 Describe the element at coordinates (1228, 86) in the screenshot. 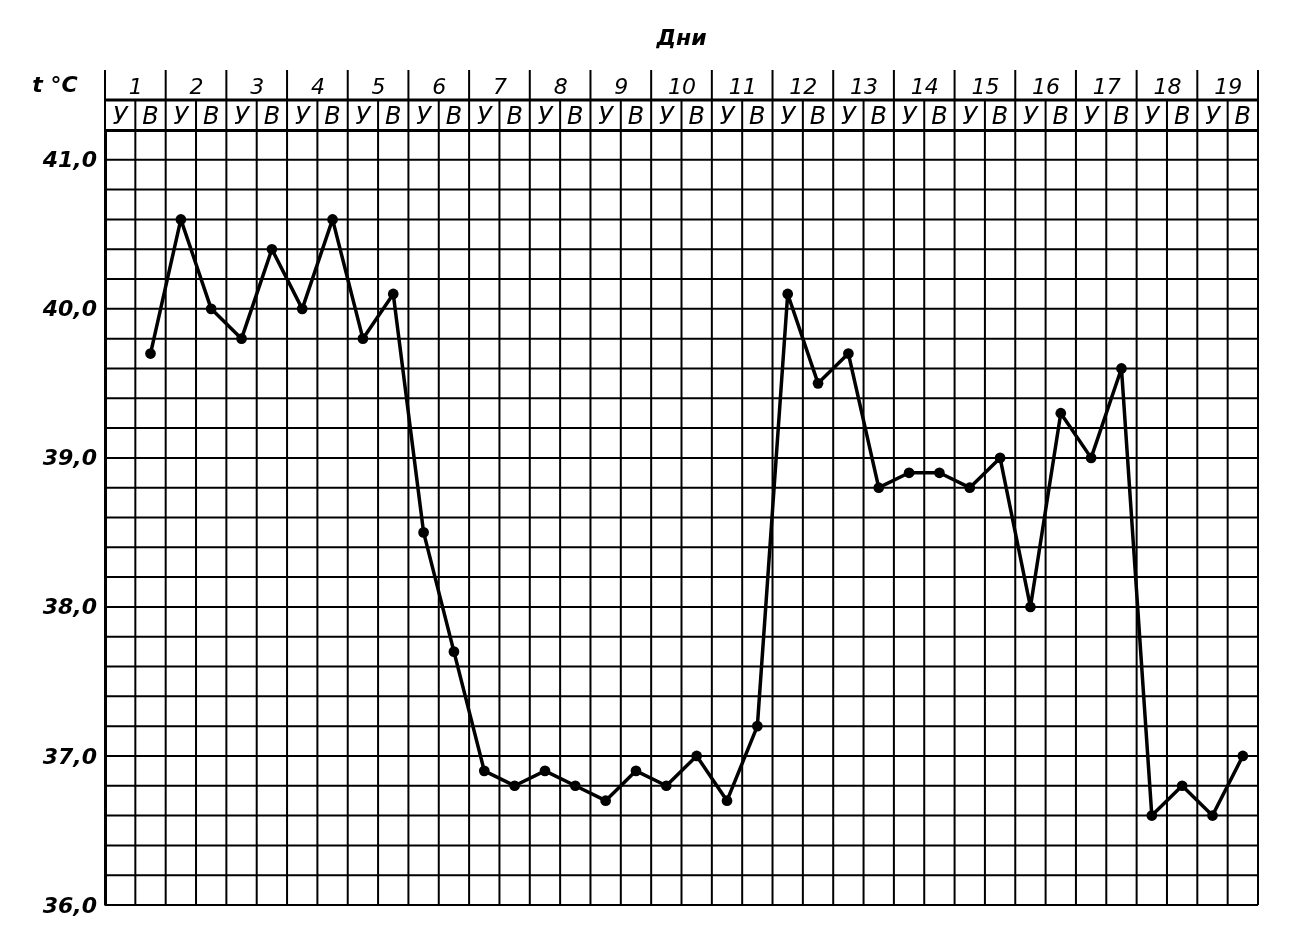

I see `x2-tick-label: 19` at that location.